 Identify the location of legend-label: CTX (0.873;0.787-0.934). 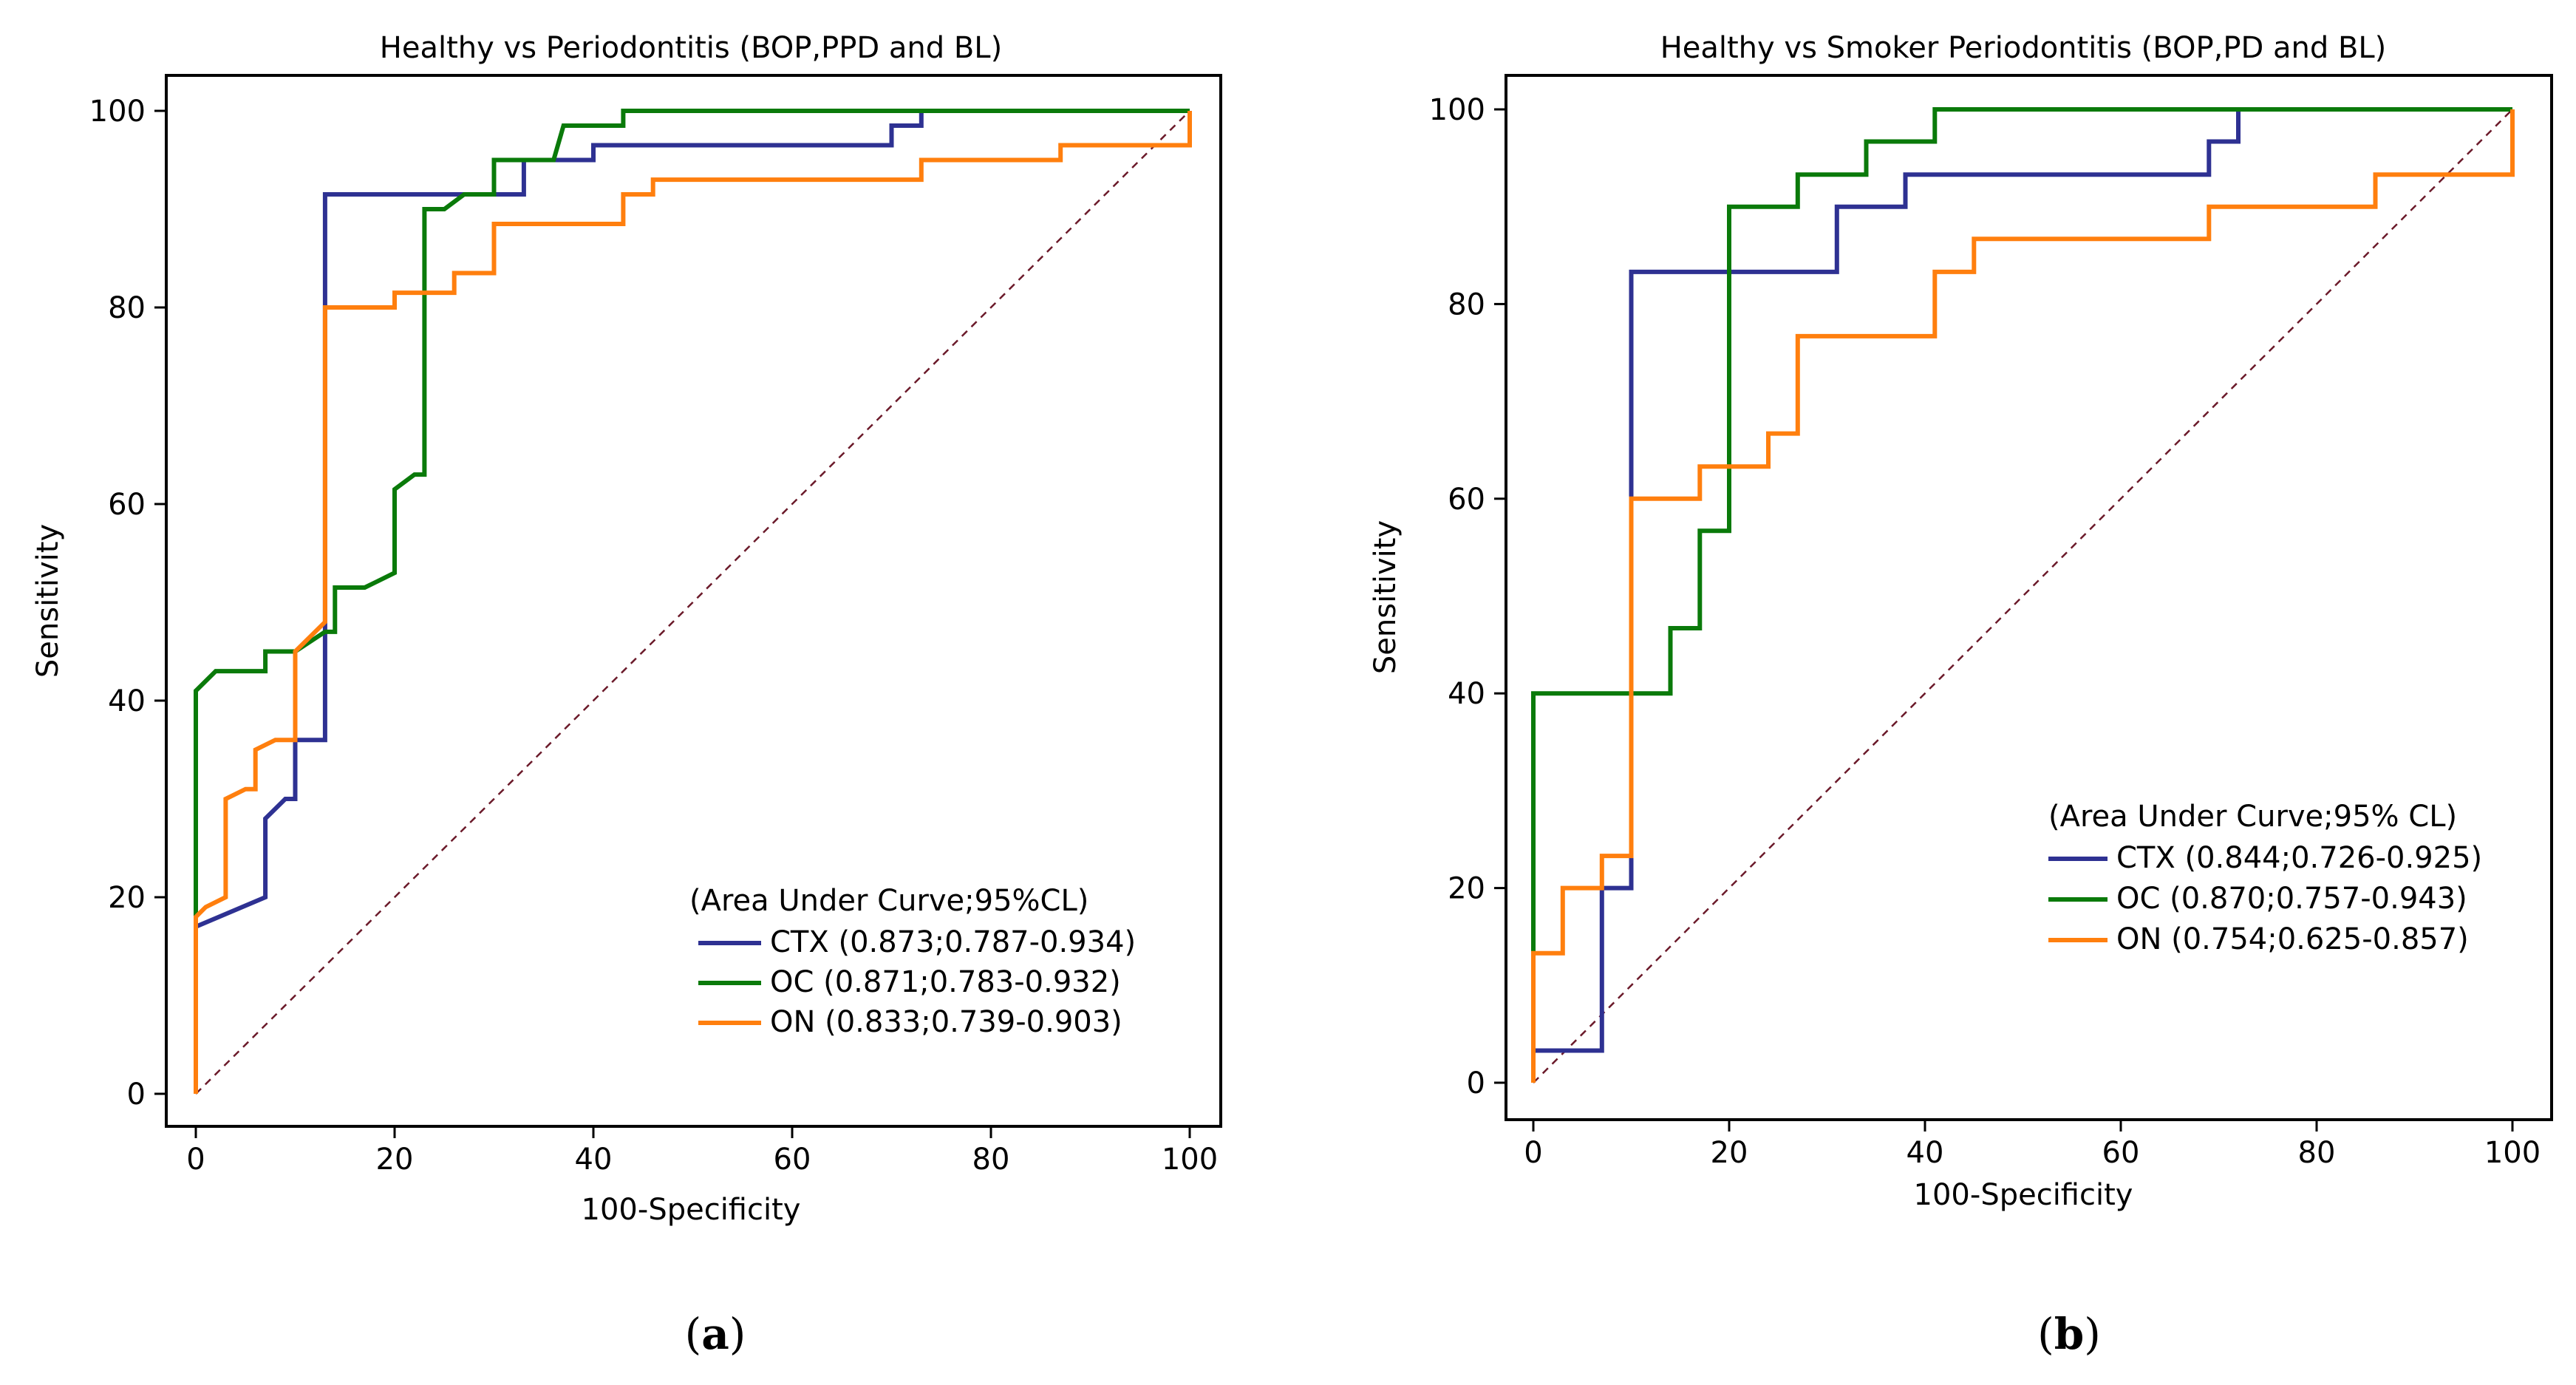
(953, 942).